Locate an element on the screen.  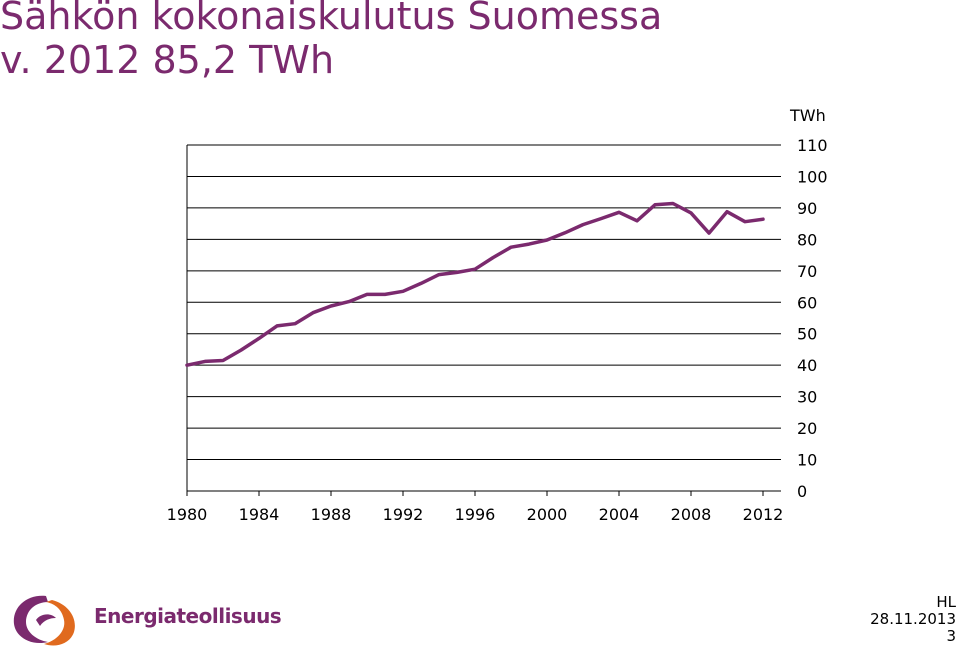
y-tick-label-60: 60 is located at coordinates (807, 302).